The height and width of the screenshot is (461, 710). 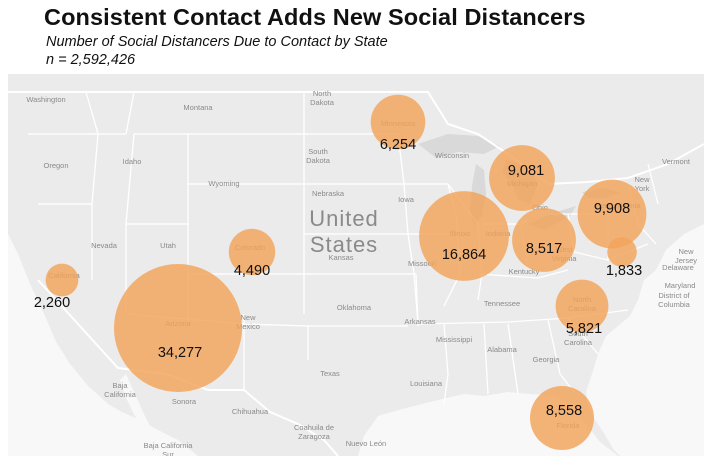 What do you see at coordinates (314, 432) in the screenshot?
I see `place-label-coahuila-de-zaragoza: Coahuila de Zaragoza` at bounding box center [314, 432].